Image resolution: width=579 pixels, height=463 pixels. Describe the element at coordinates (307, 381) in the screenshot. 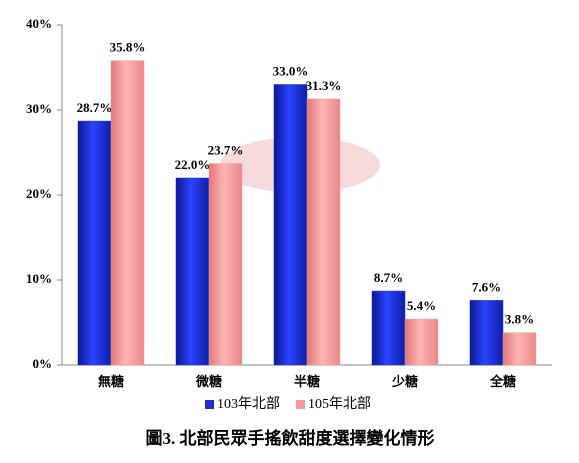

I see `x-tick-label: 半糖` at that location.